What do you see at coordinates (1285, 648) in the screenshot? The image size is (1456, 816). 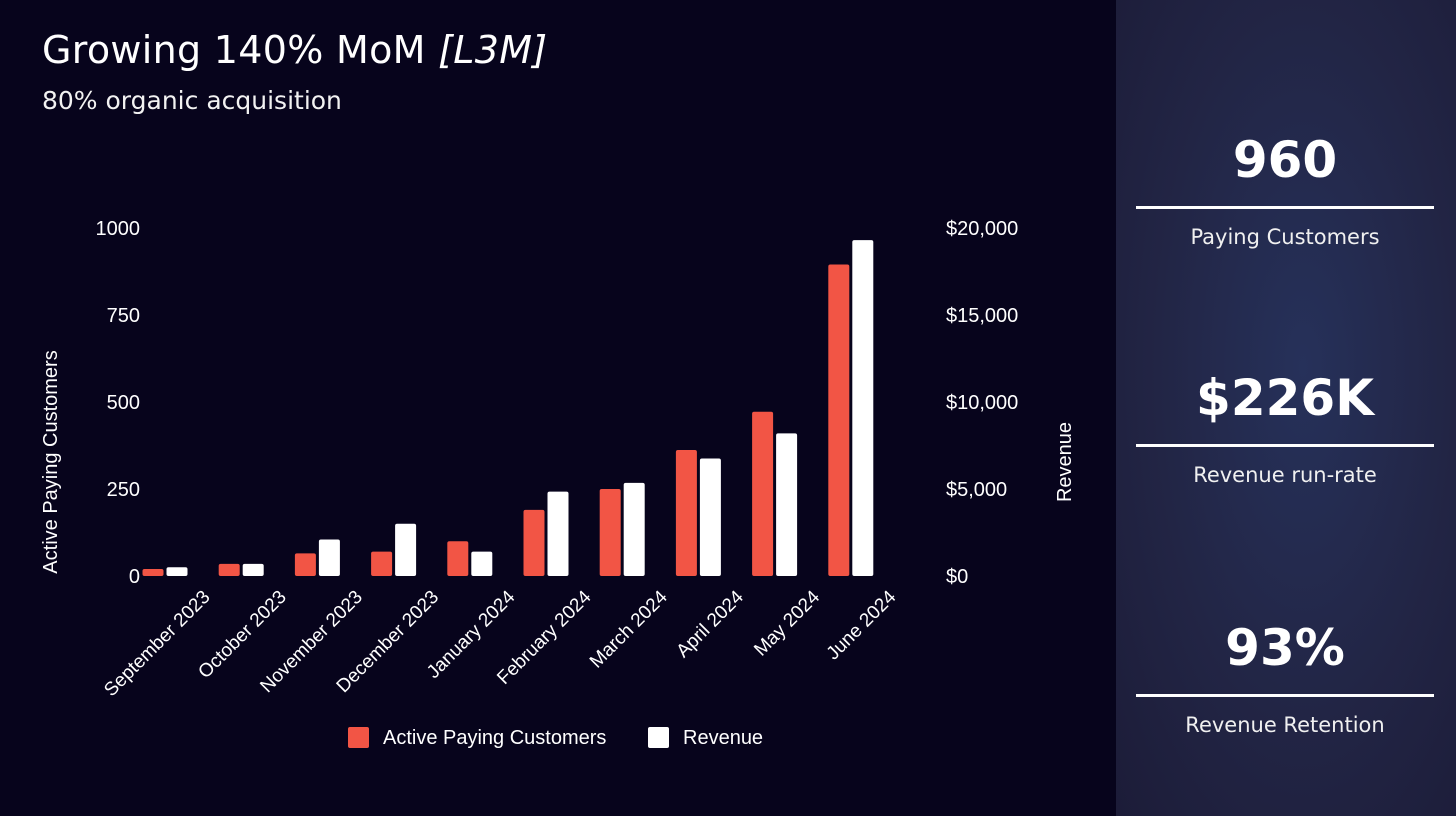 I see `stat-value: 93%` at bounding box center [1285, 648].